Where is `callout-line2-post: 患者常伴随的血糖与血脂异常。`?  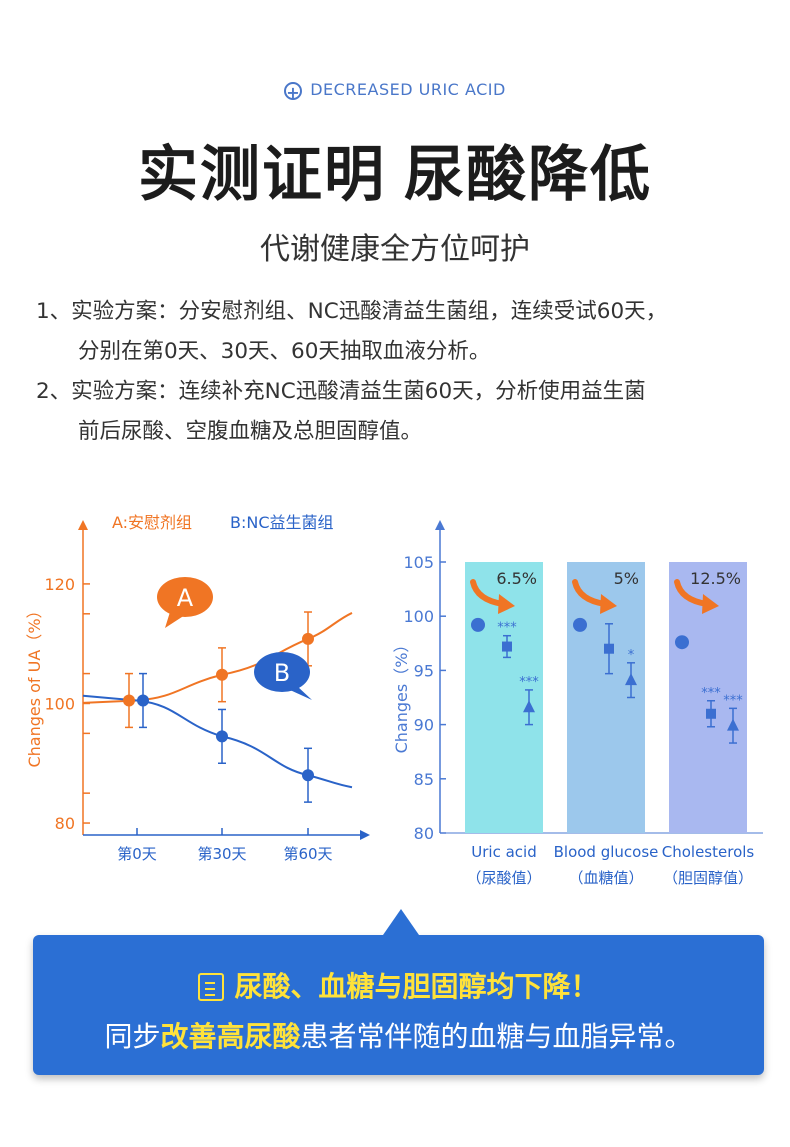 callout-line2-post: 患者常伴随的血糖与血脂异常。 is located at coordinates (496, 1036).